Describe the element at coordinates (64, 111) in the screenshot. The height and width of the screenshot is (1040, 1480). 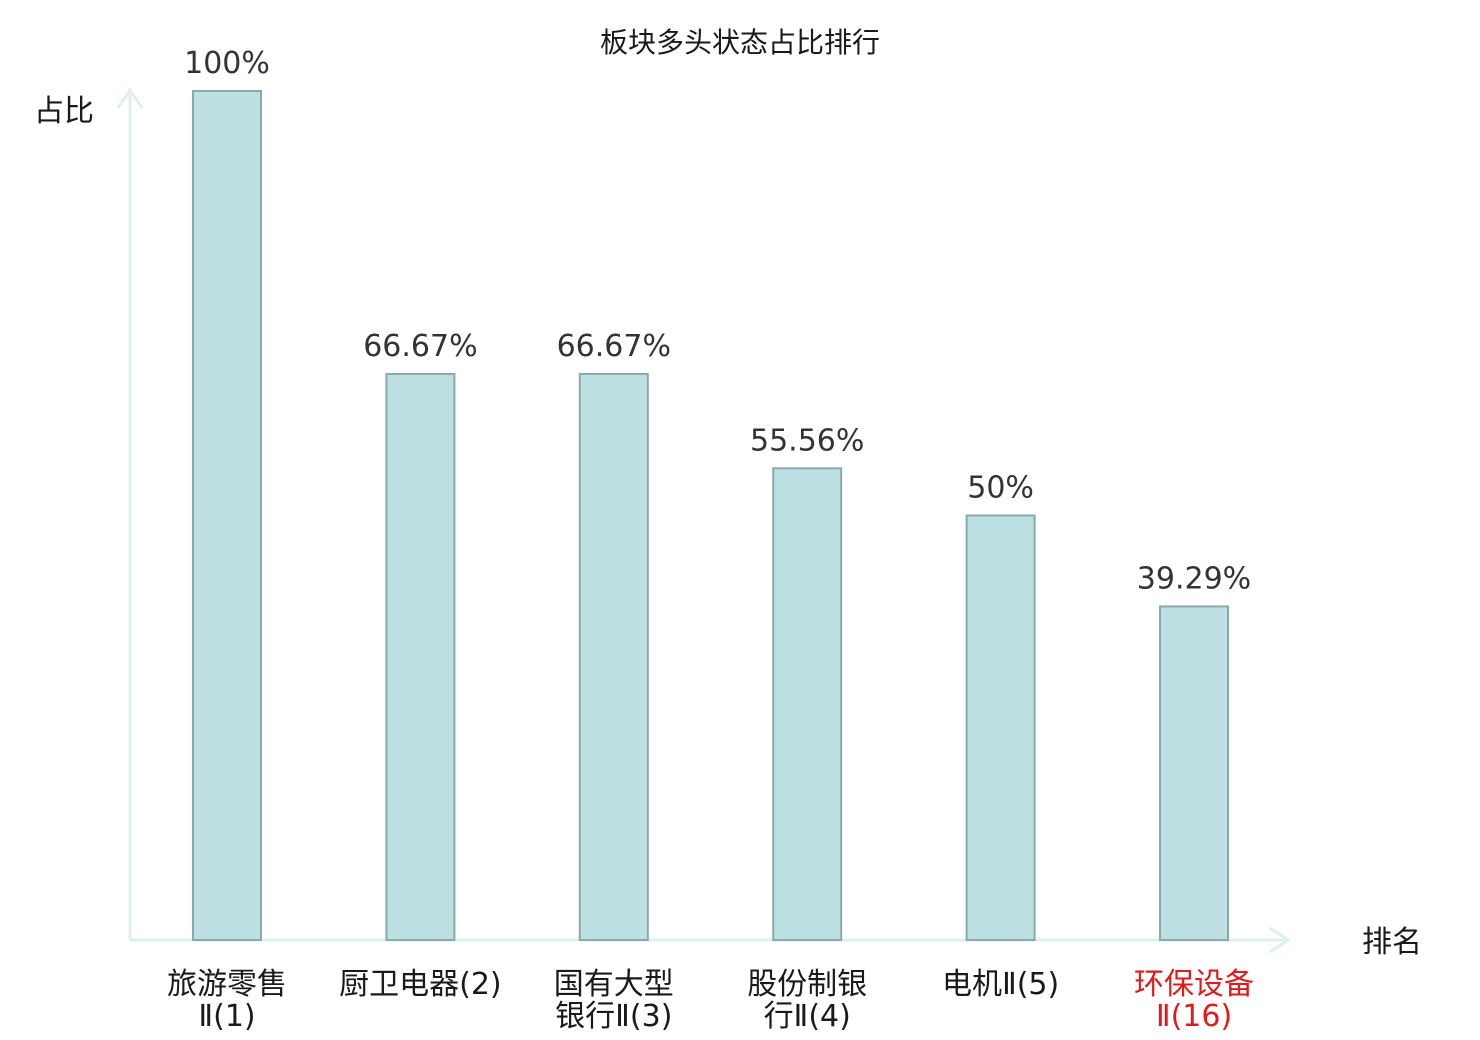
I see `y-axis-label: 占比` at that location.